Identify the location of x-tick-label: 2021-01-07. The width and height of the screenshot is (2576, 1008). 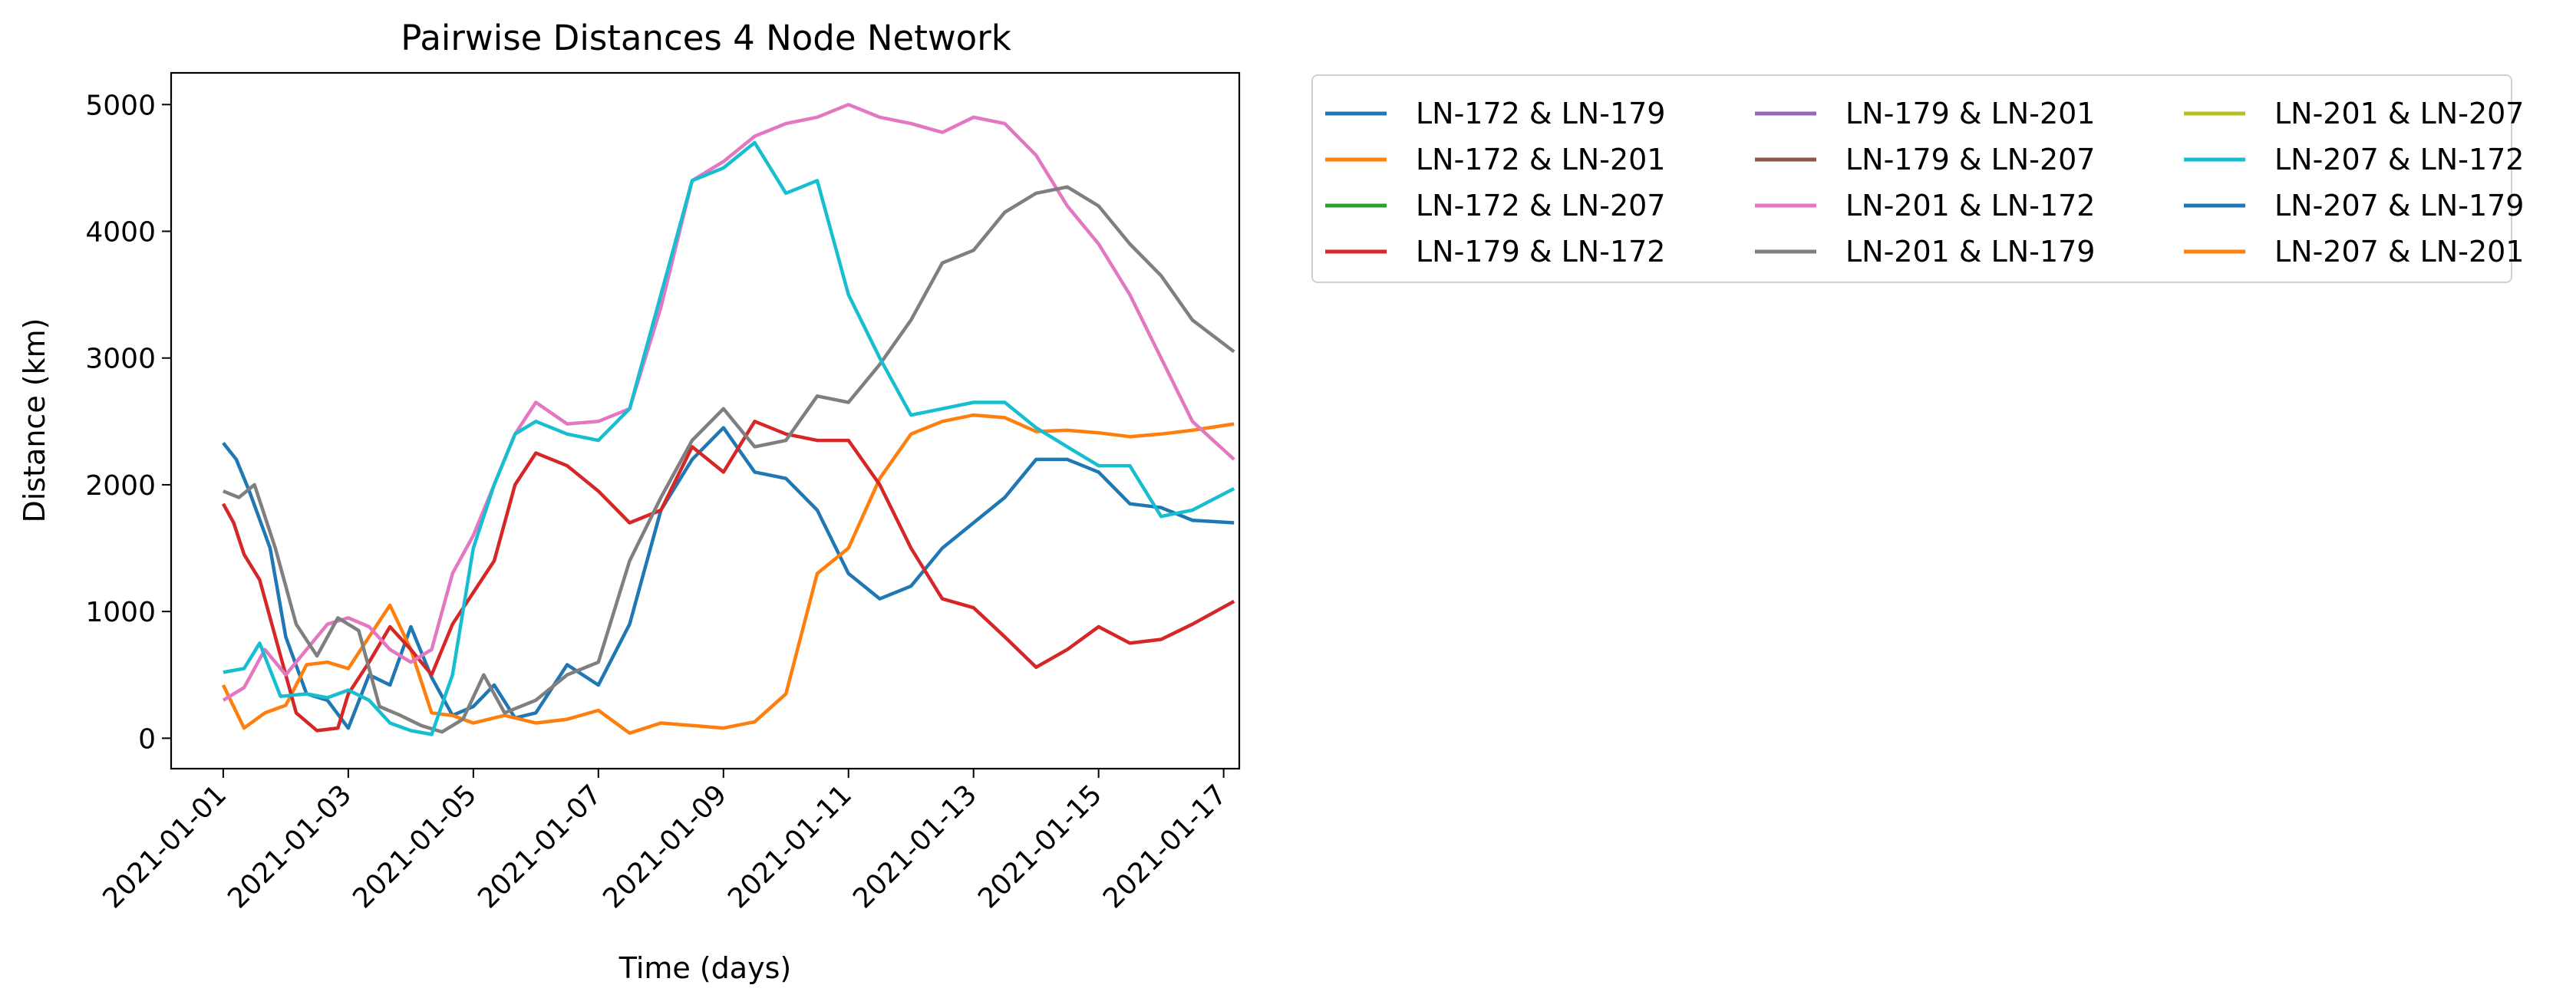
(540, 846).